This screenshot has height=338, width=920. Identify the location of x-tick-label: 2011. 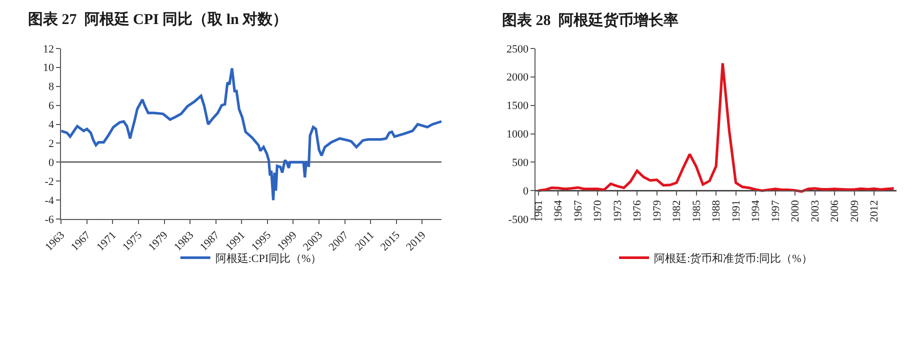
(364, 241).